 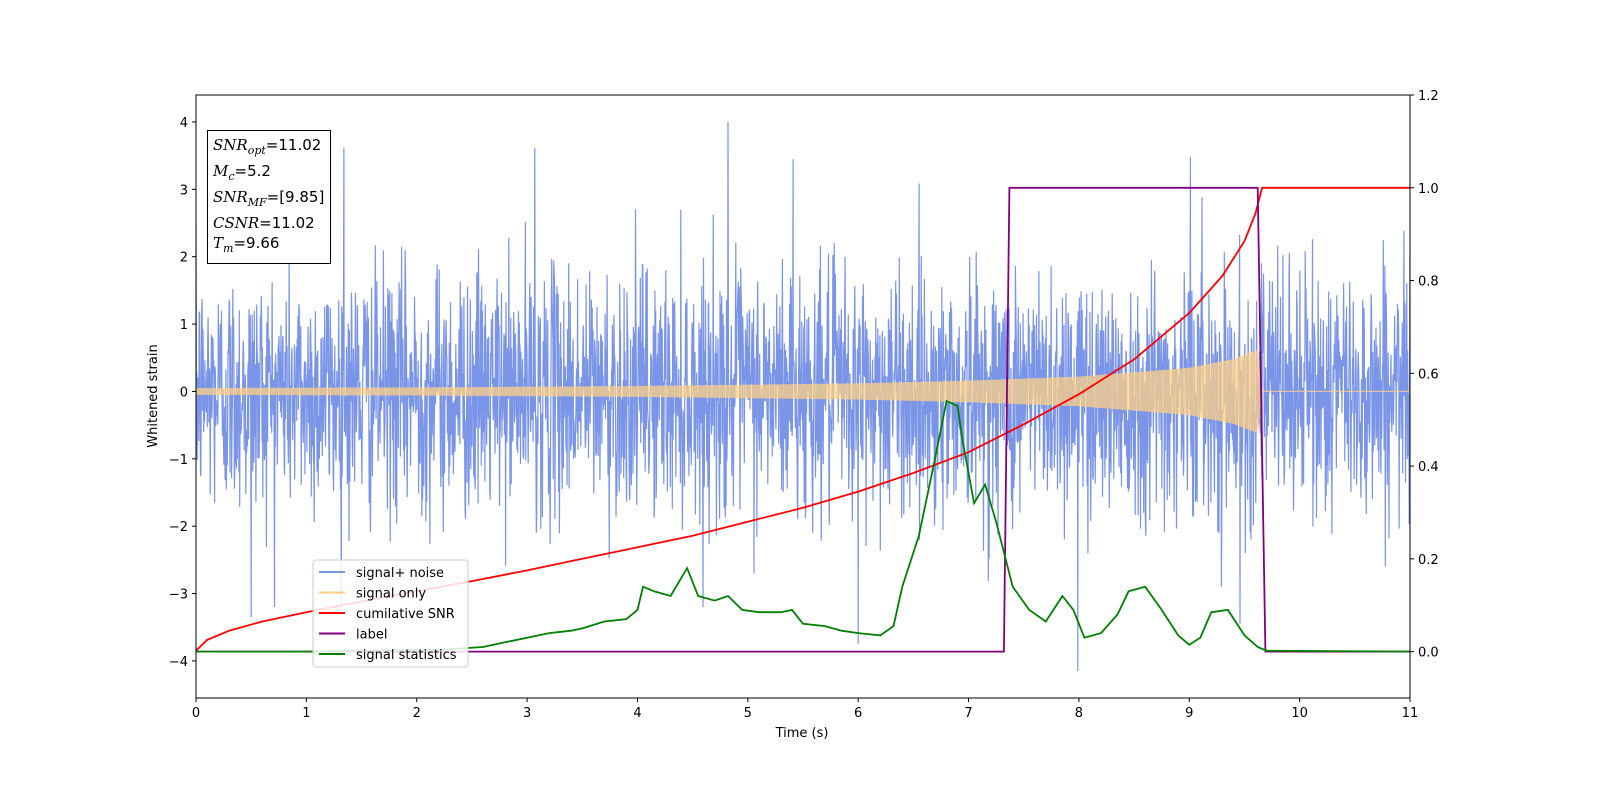 What do you see at coordinates (184, 325) in the screenshot?
I see `y-tick-label: 1` at bounding box center [184, 325].